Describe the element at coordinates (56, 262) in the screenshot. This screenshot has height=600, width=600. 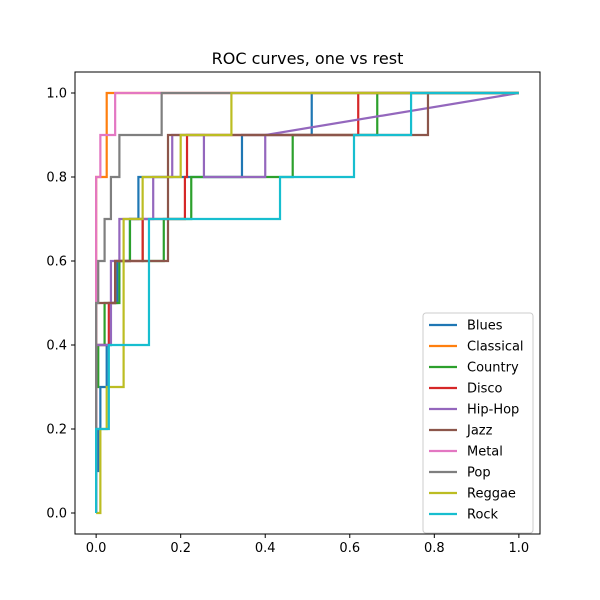
I see `y-tick-label: 0.6` at that location.